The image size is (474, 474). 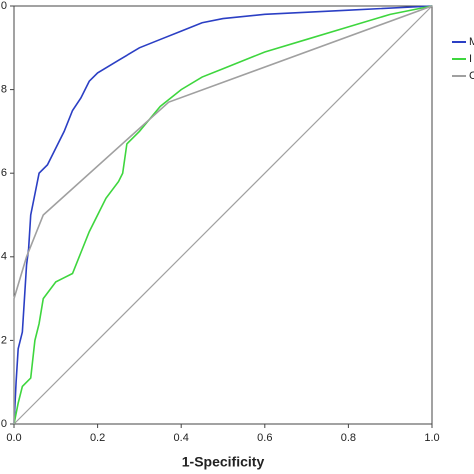 What do you see at coordinates (181, 438) in the screenshot?
I see `x-tick-label: 0.4` at bounding box center [181, 438].